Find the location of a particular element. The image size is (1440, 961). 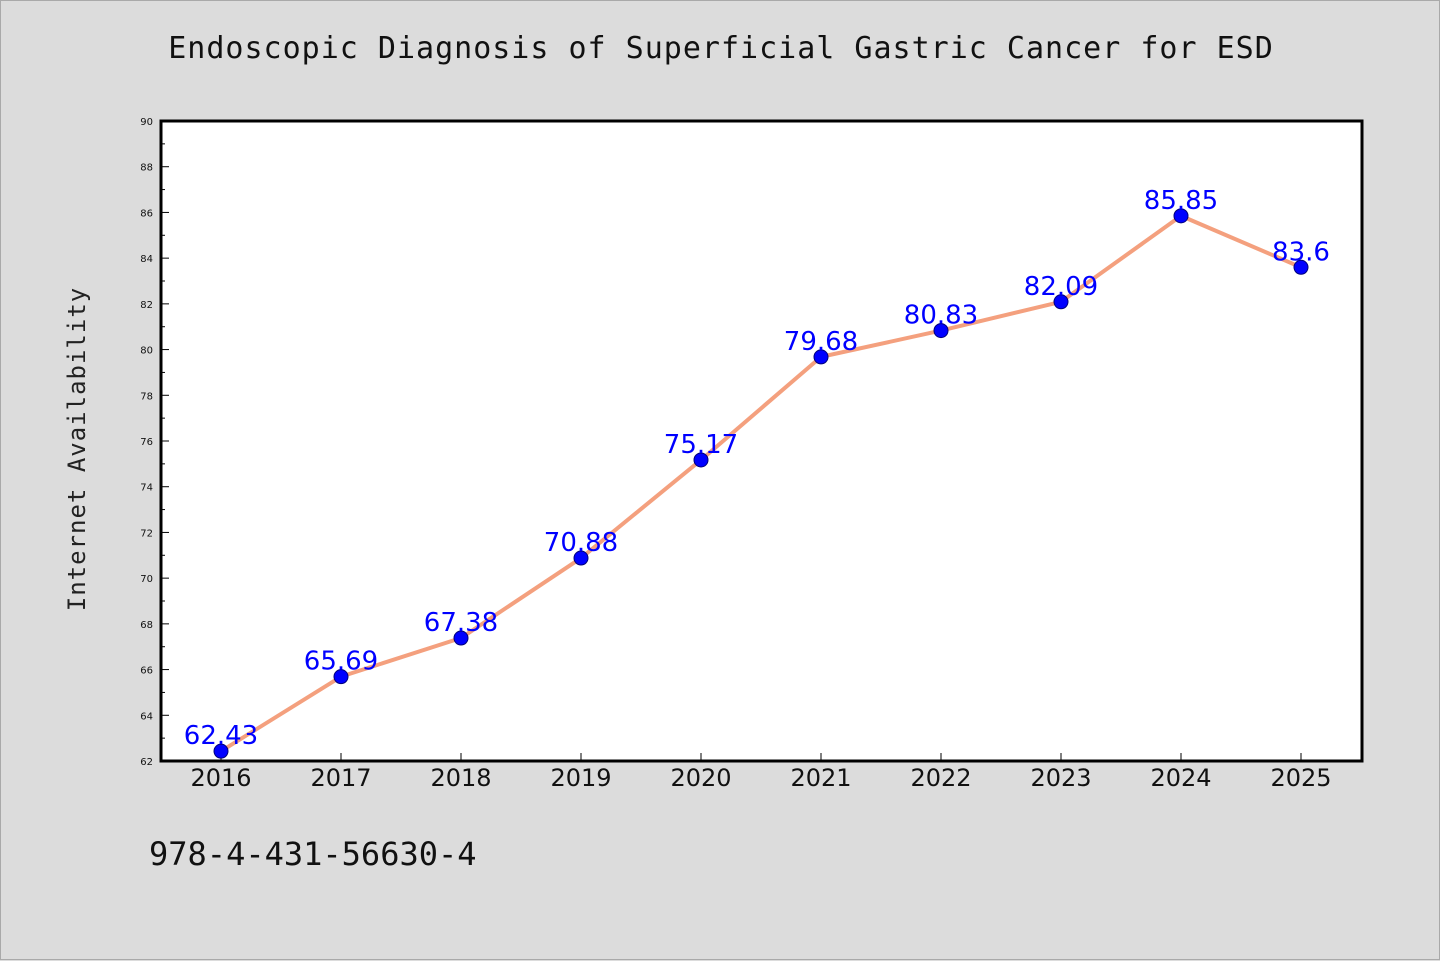

data-label: 67.38 is located at coordinates (461, 623).